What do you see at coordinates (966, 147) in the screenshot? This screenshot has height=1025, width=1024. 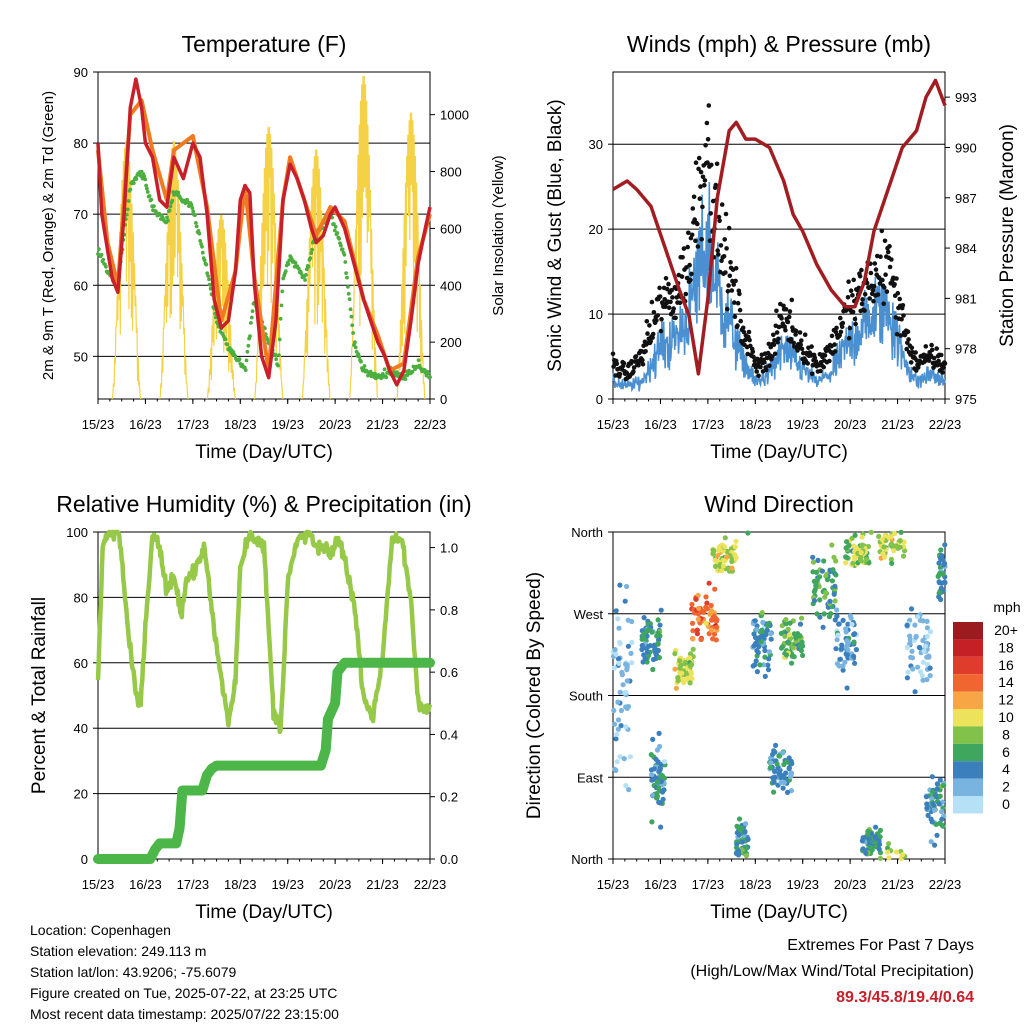 I see `y2-tick-label: 990` at bounding box center [966, 147].